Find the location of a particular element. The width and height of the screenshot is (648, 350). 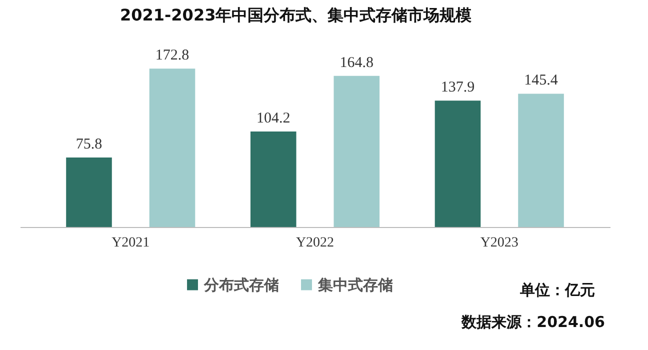

chart-title: 2021-2023年中国分布式、集中式存储市场规模 is located at coordinates (296, 15).